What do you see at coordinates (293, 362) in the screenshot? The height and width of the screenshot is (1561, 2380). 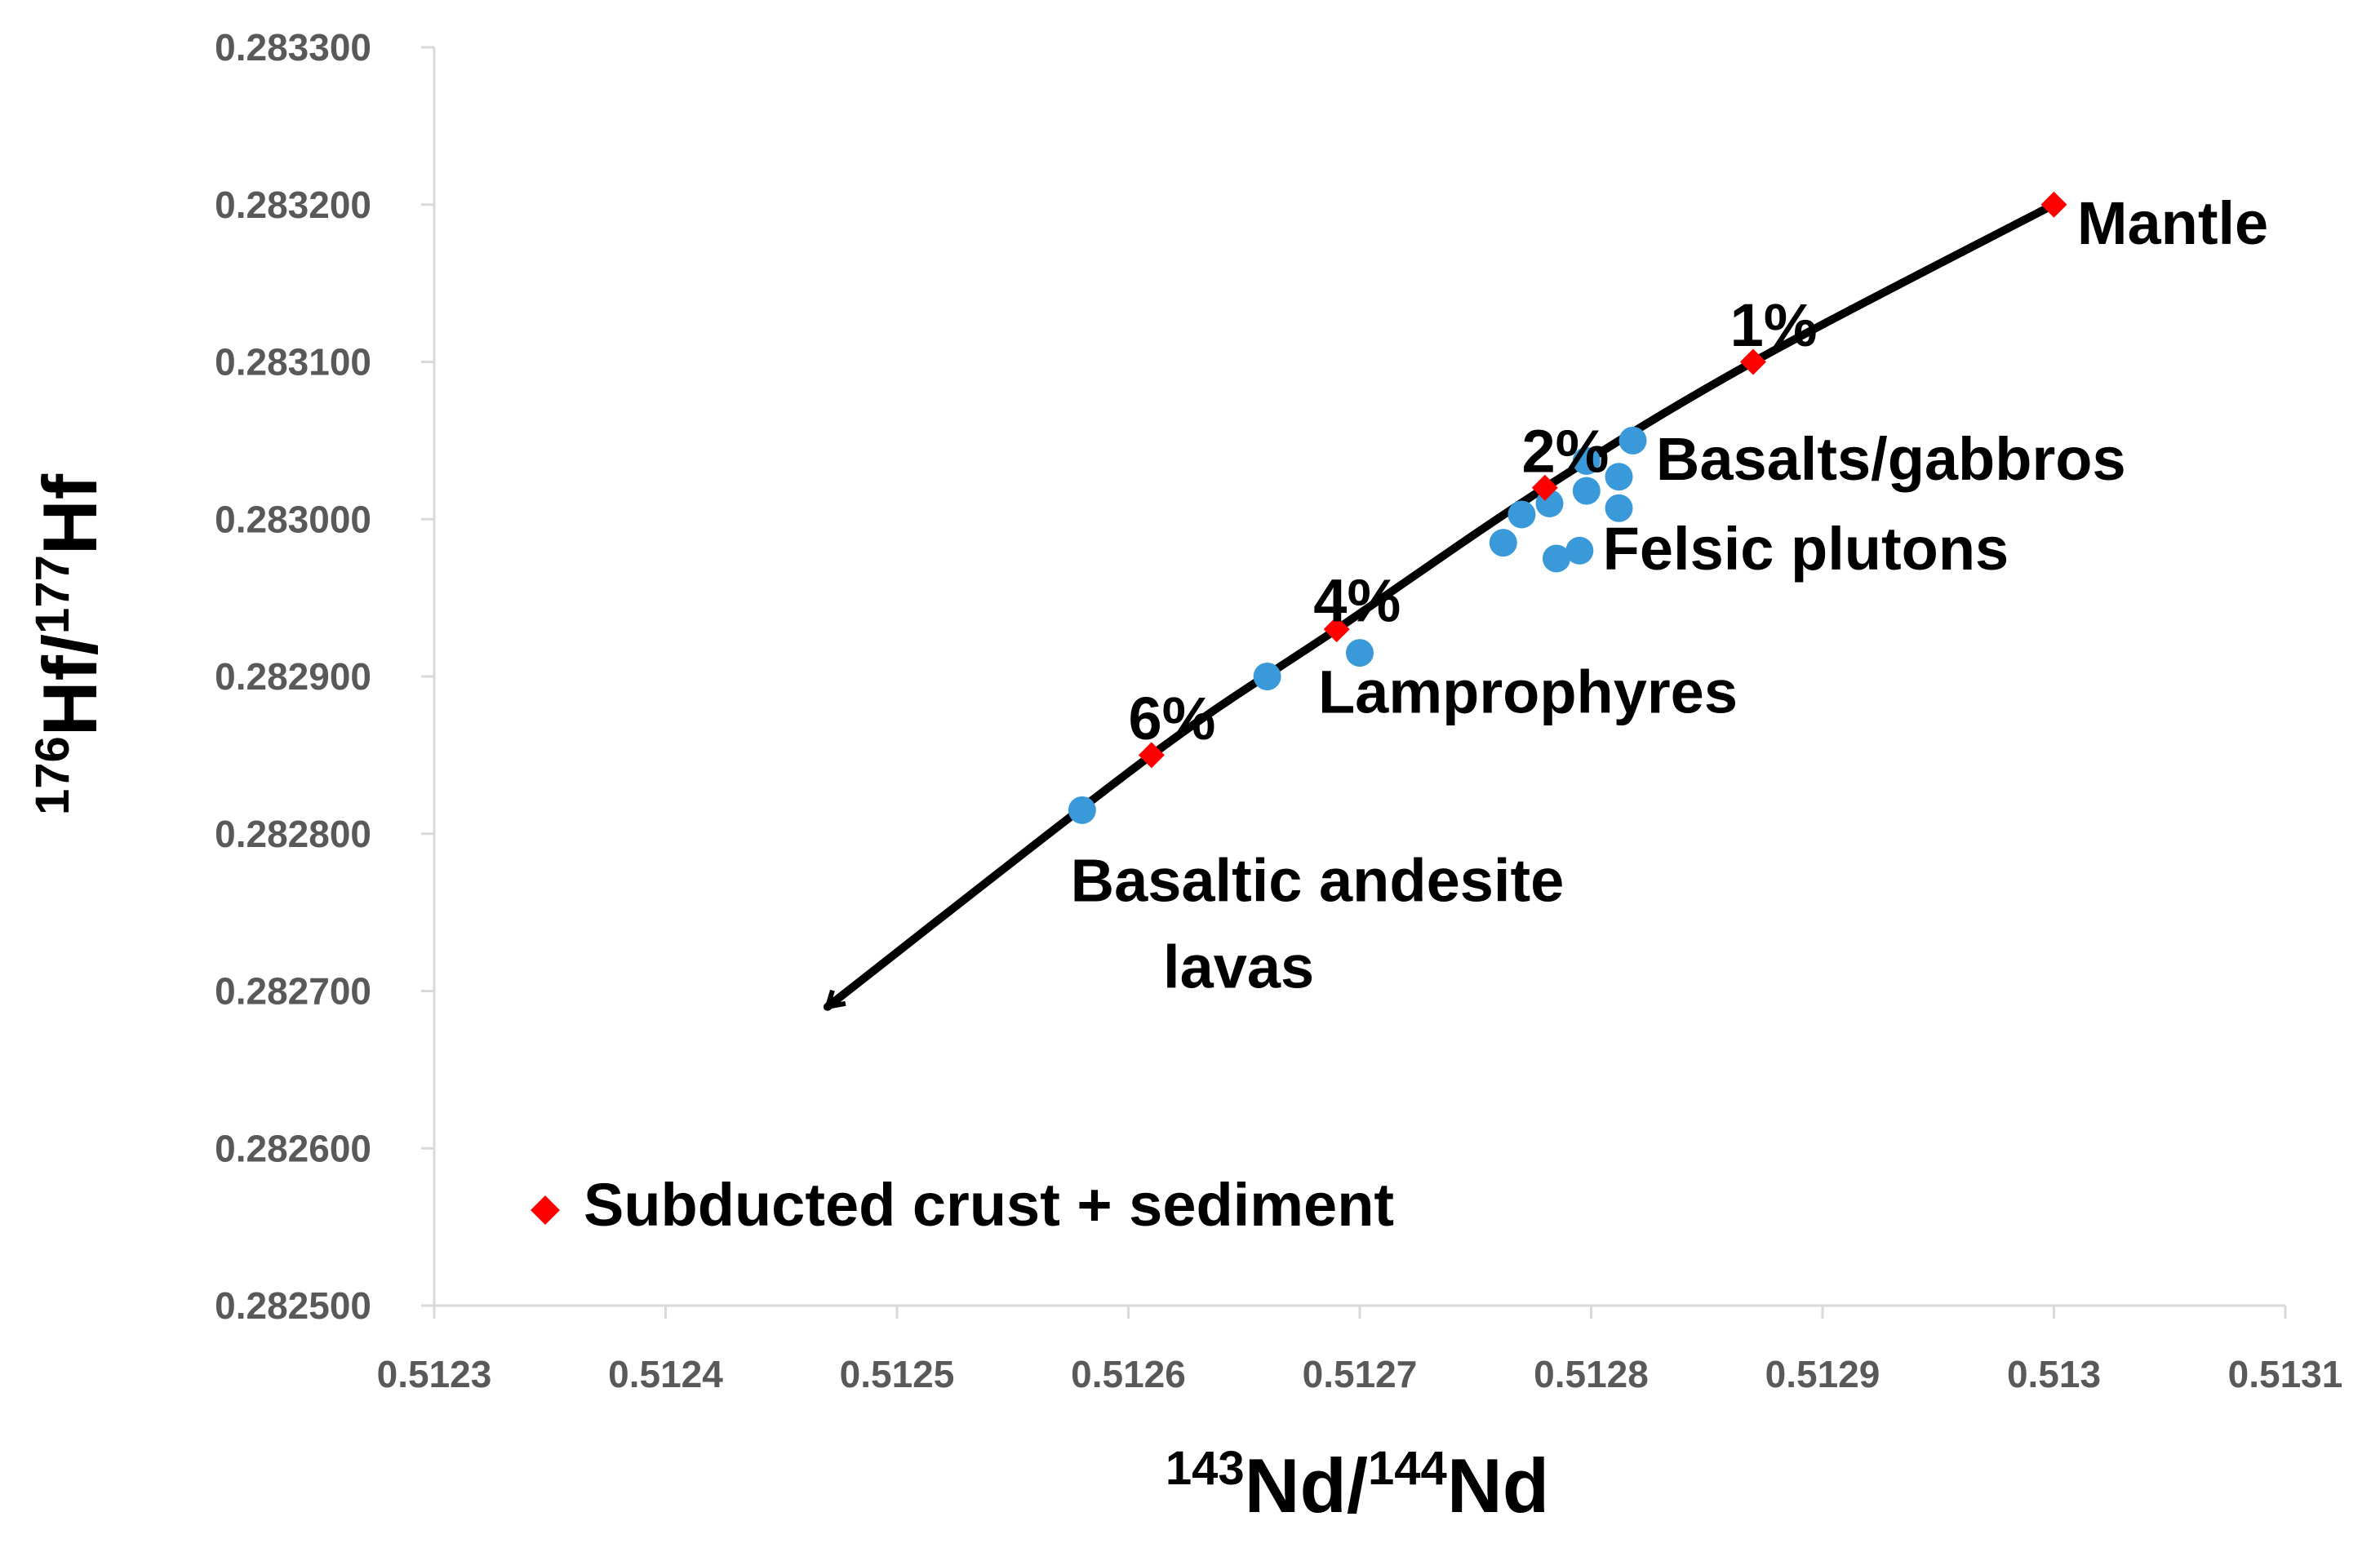 I see `y-tick-label: 0.283100` at bounding box center [293, 362].